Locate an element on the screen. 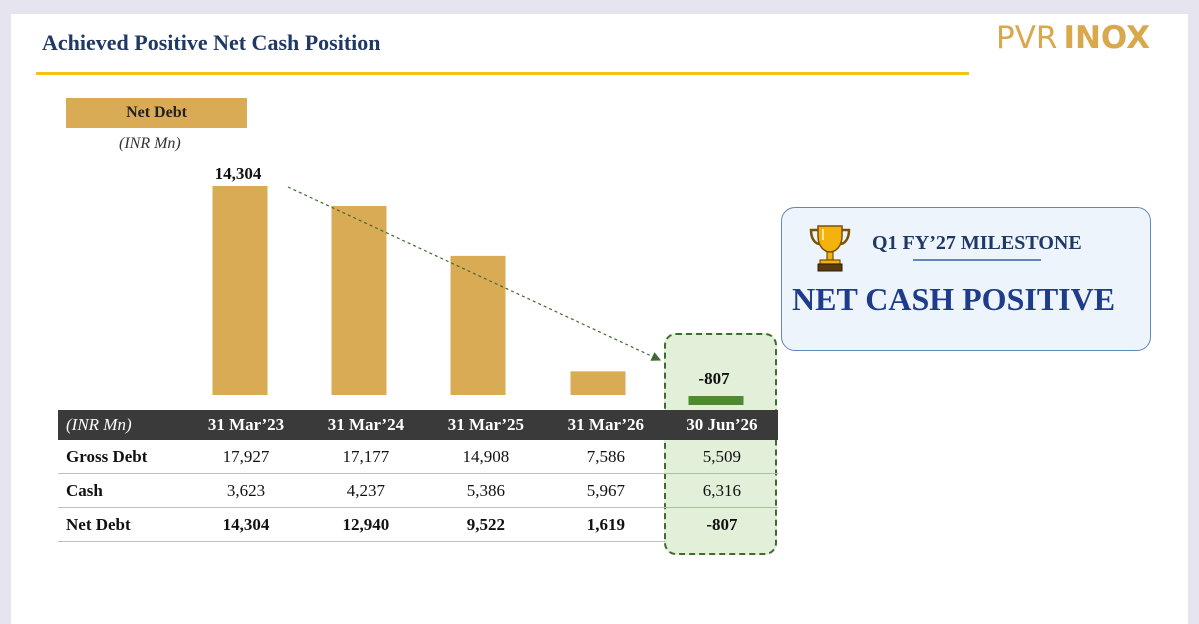  table-cell: 4,237 is located at coordinates (365, 490).